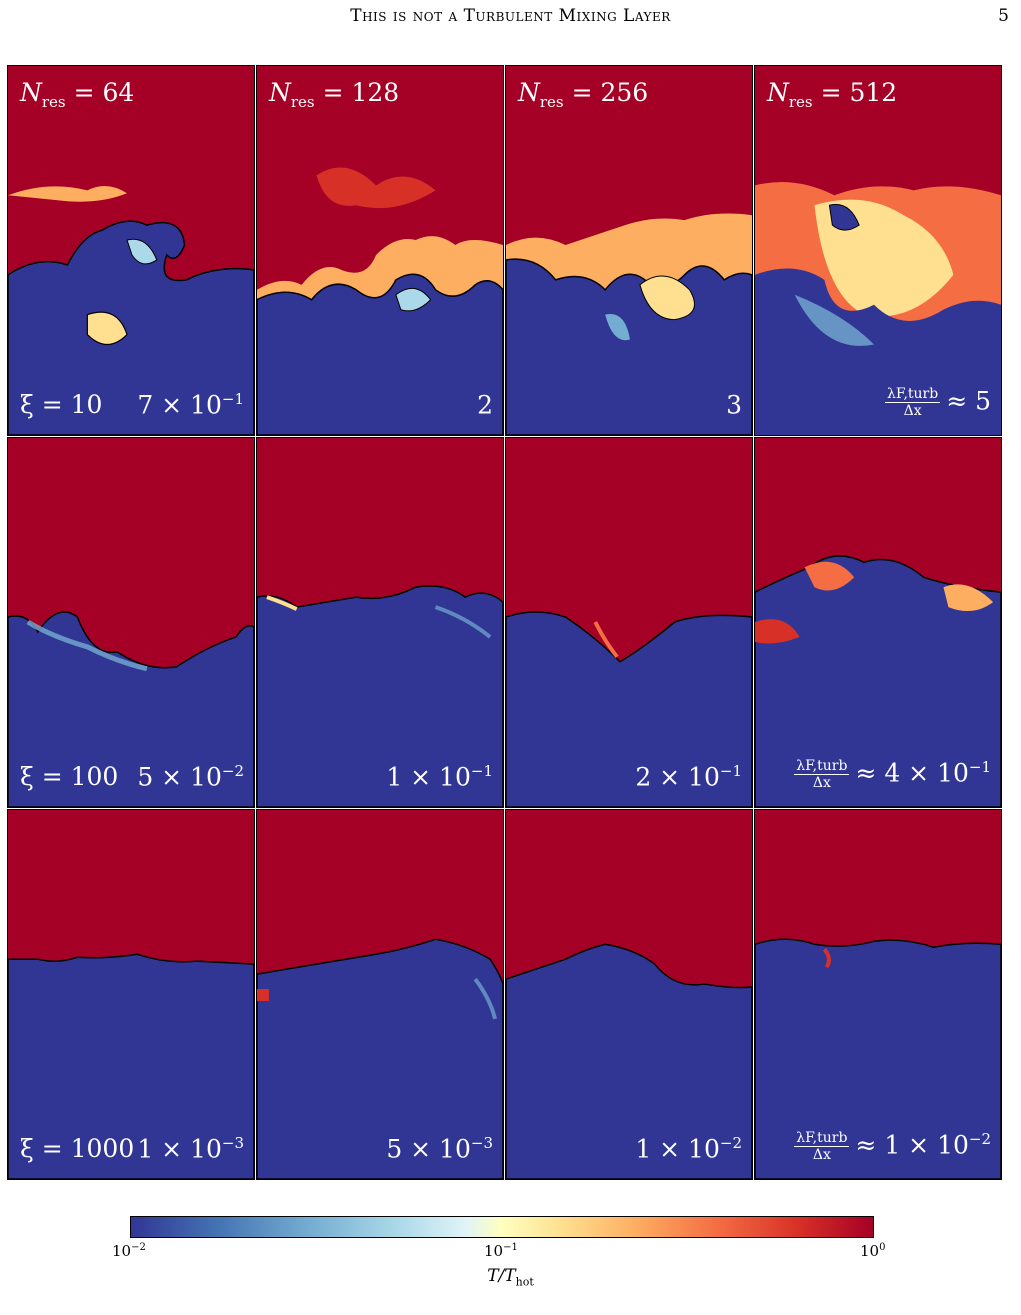  What do you see at coordinates (502, 1227) in the screenshot?
I see `colorbar` at bounding box center [502, 1227].